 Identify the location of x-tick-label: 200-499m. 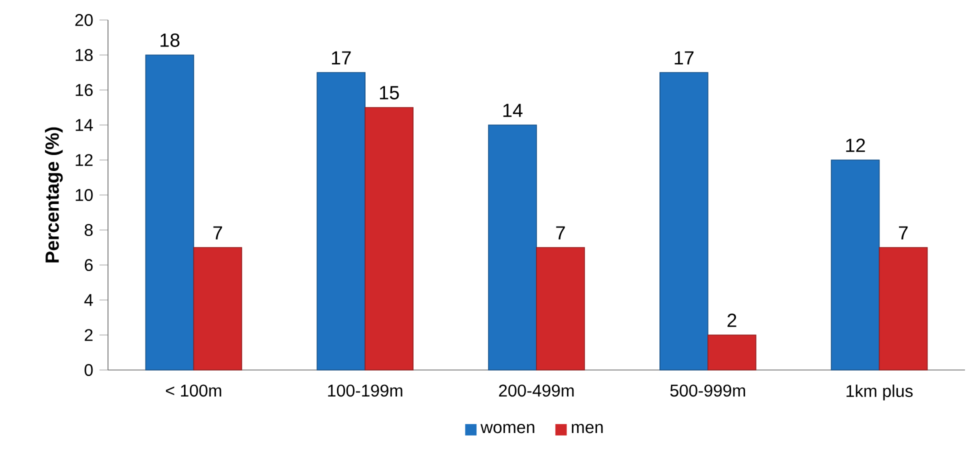
(536, 390).